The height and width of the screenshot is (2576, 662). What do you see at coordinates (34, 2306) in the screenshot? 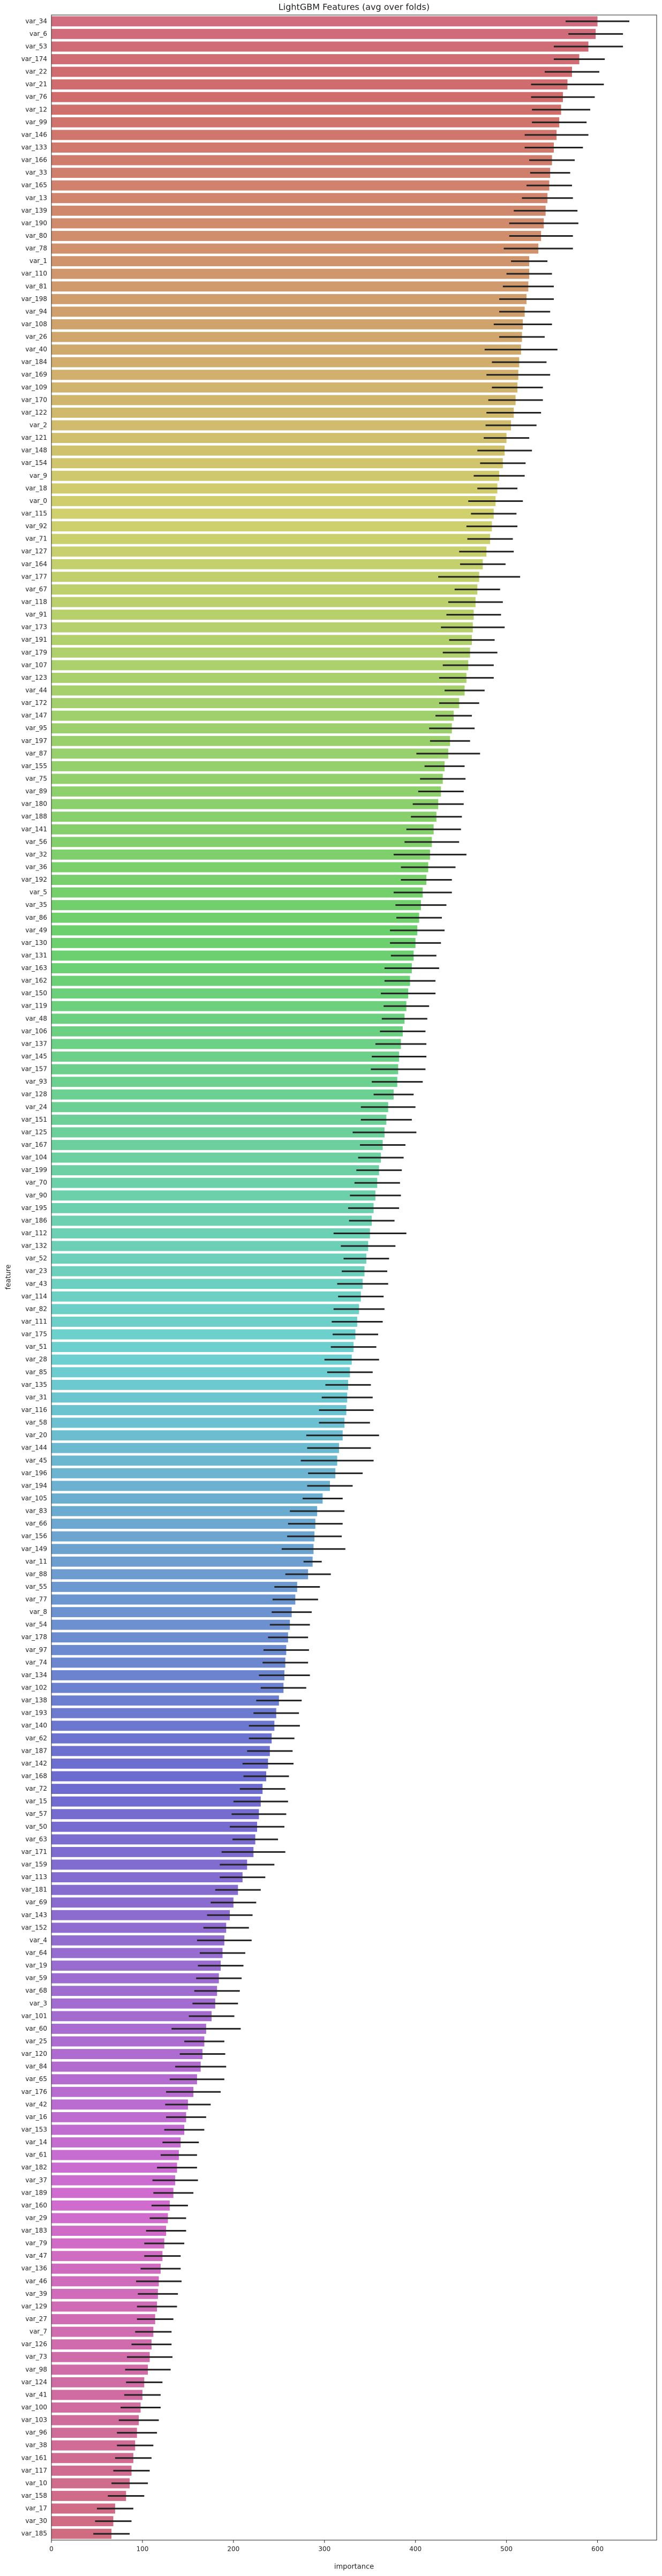
I see `y-tick-label: var_129` at bounding box center [34, 2306].